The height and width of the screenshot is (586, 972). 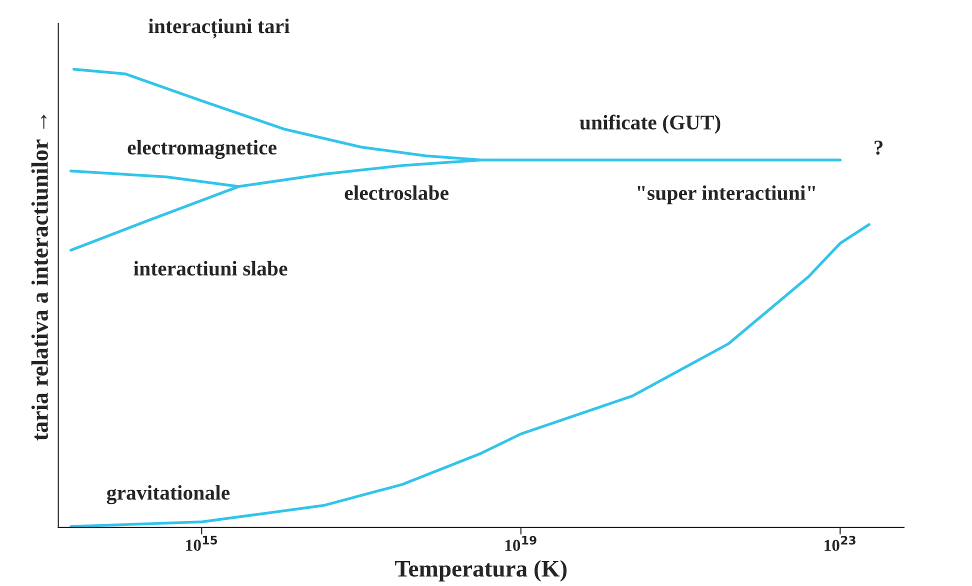 I want to click on x-tick-label: 10$^{15}$, so click(x=202, y=543).